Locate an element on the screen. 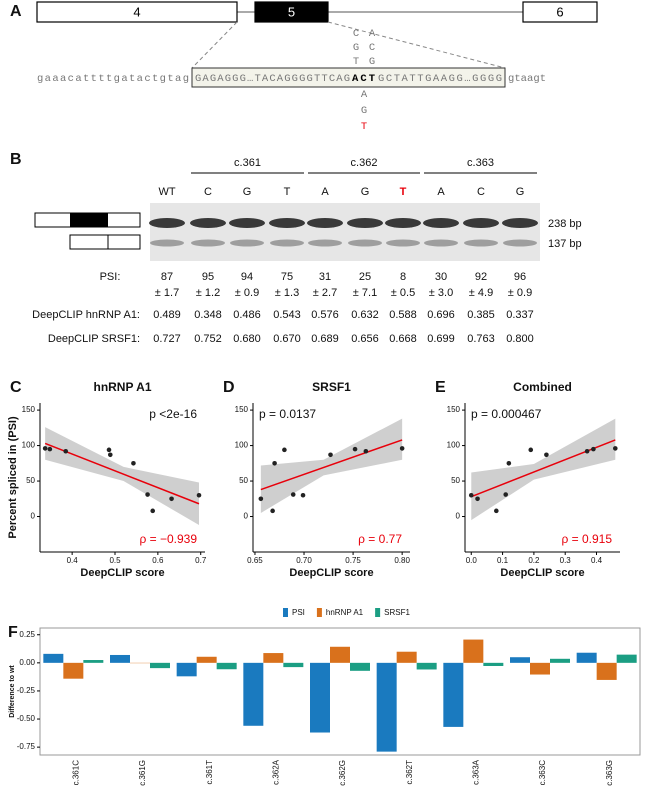 The image size is (645, 793). exon-label: 5 is located at coordinates (291, 11).